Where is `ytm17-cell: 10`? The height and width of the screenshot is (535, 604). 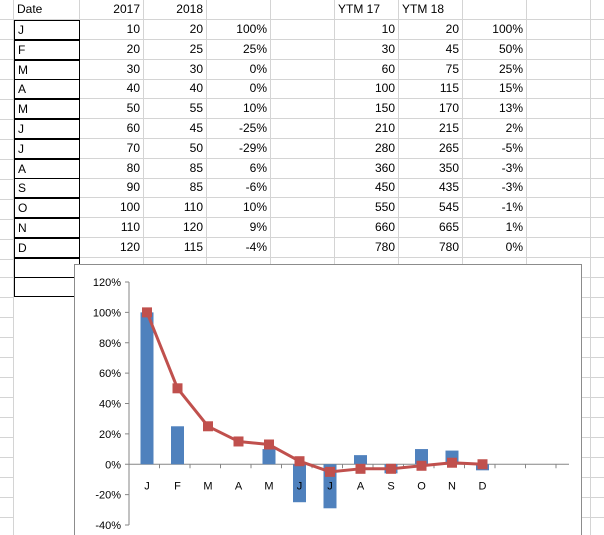 ytm17-cell: 10 is located at coordinates (367, 30).